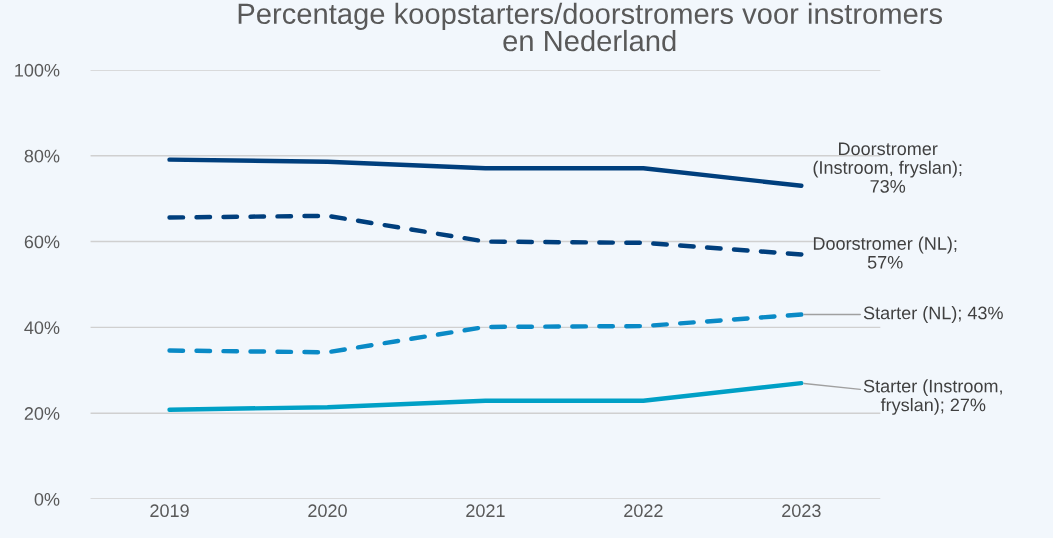  Describe the element at coordinates (643, 511) in the screenshot. I see `x-tick-label: 2022` at that location.